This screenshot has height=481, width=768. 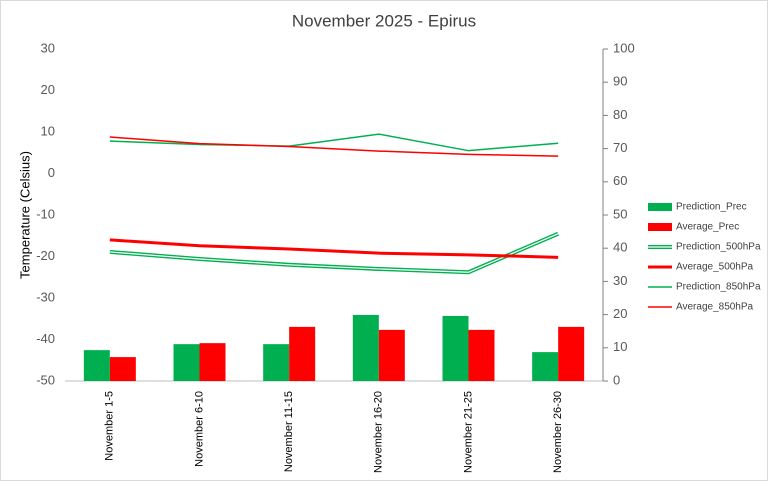 I want to click on y2-tick-label: 20, so click(x=620, y=313).